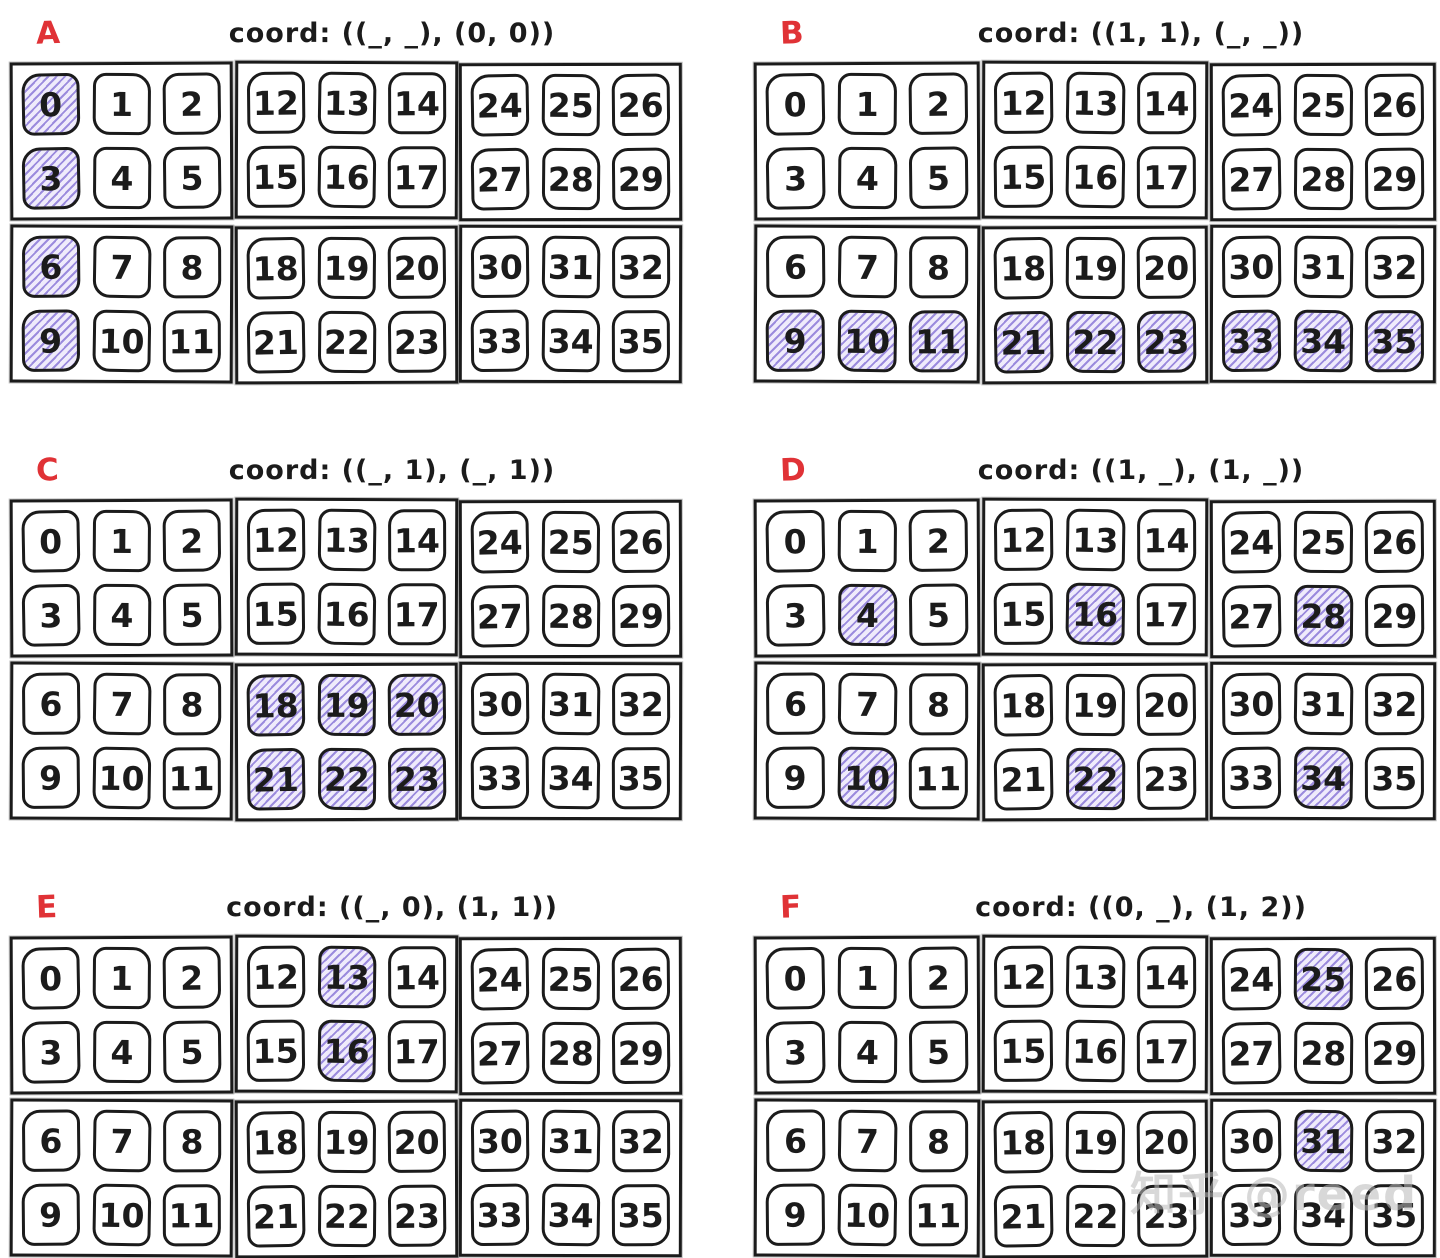  What do you see at coordinates (47, 470) in the screenshot?
I see `panel-c-label: C` at bounding box center [47, 470].